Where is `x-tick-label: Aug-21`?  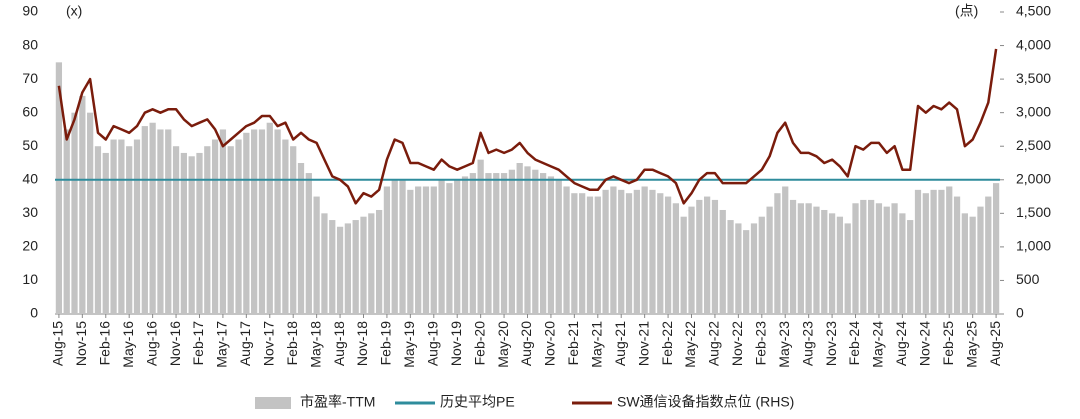 x-tick-label: Aug-21 is located at coordinates (620, 343).